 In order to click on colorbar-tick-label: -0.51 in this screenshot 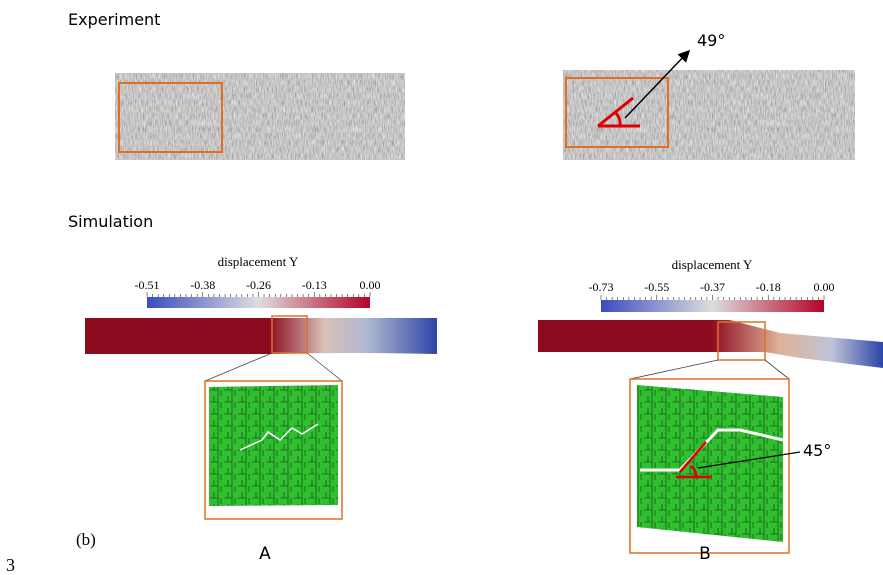, I will do `click(147, 285)`.